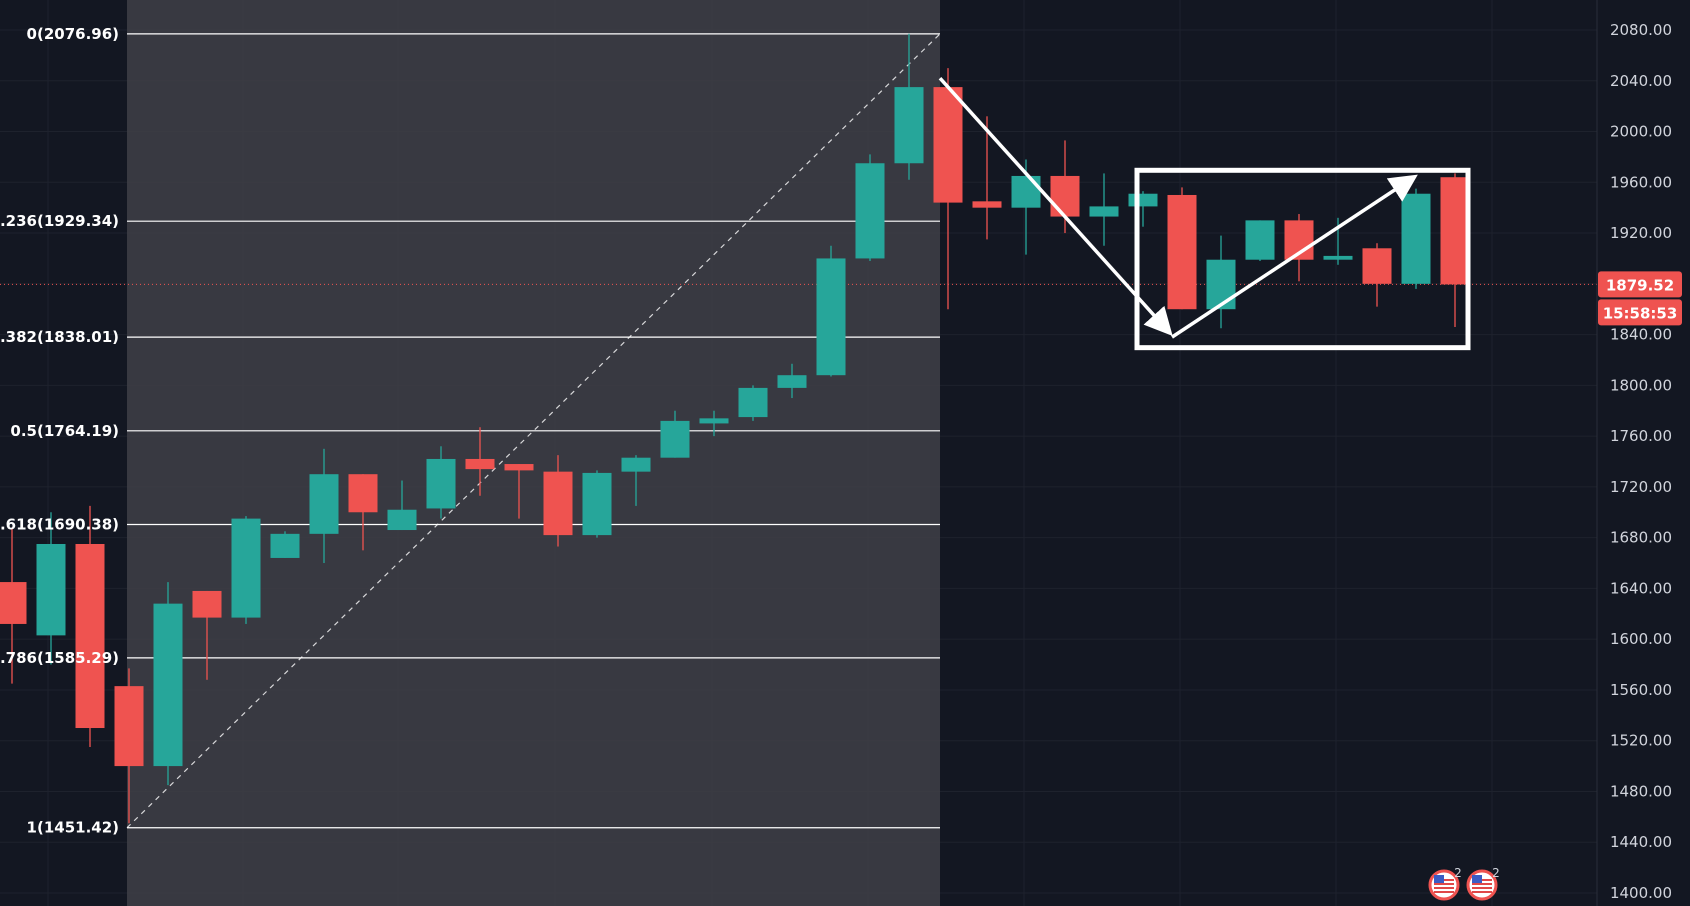 The width and height of the screenshot is (1690, 906). Describe the element at coordinates (1641, 436) in the screenshot. I see `price-tick-label: 1760.00` at that location.